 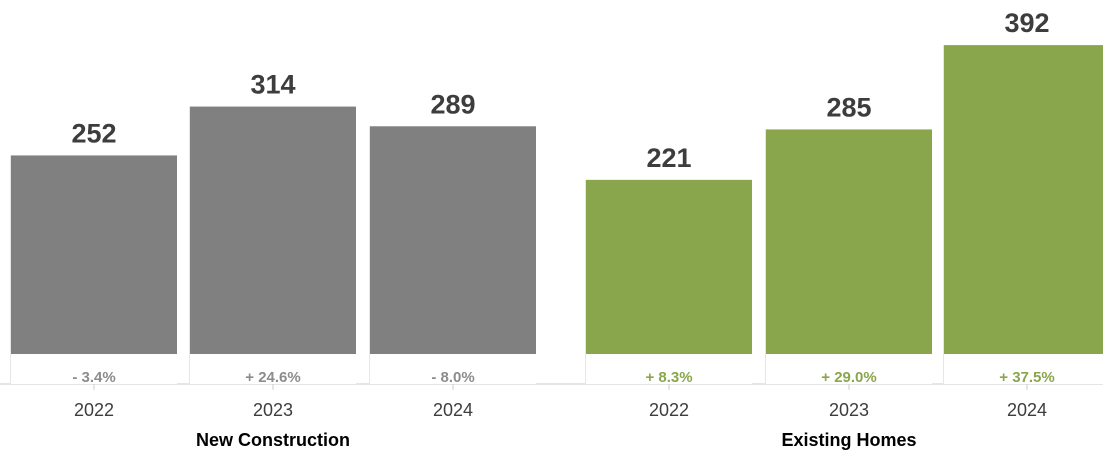 What do you see at coordinates (93, 377) in the screenshot?
I see `change-label-new-construction-2022: - 3.4%` at bounding box center [93, 377].